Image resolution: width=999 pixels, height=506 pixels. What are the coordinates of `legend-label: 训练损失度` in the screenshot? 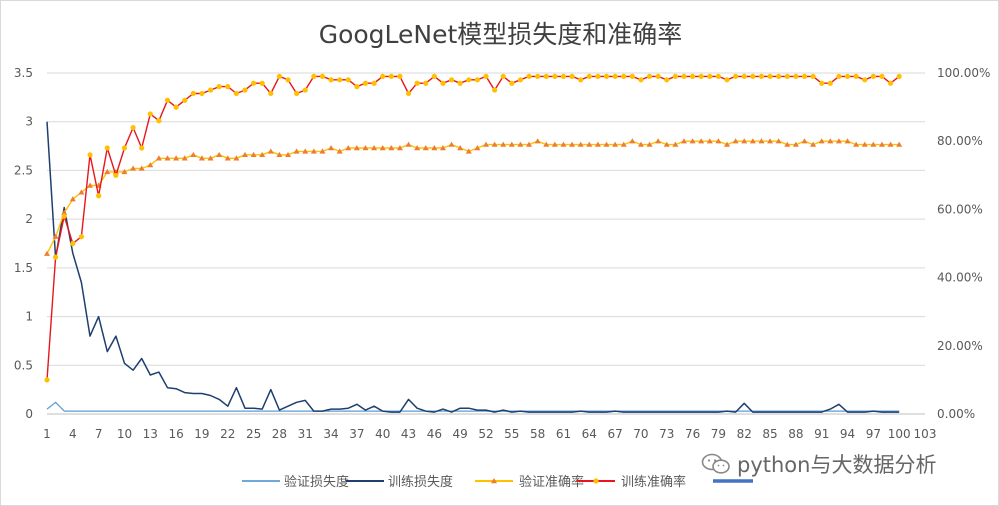 It's located at (420, 482).